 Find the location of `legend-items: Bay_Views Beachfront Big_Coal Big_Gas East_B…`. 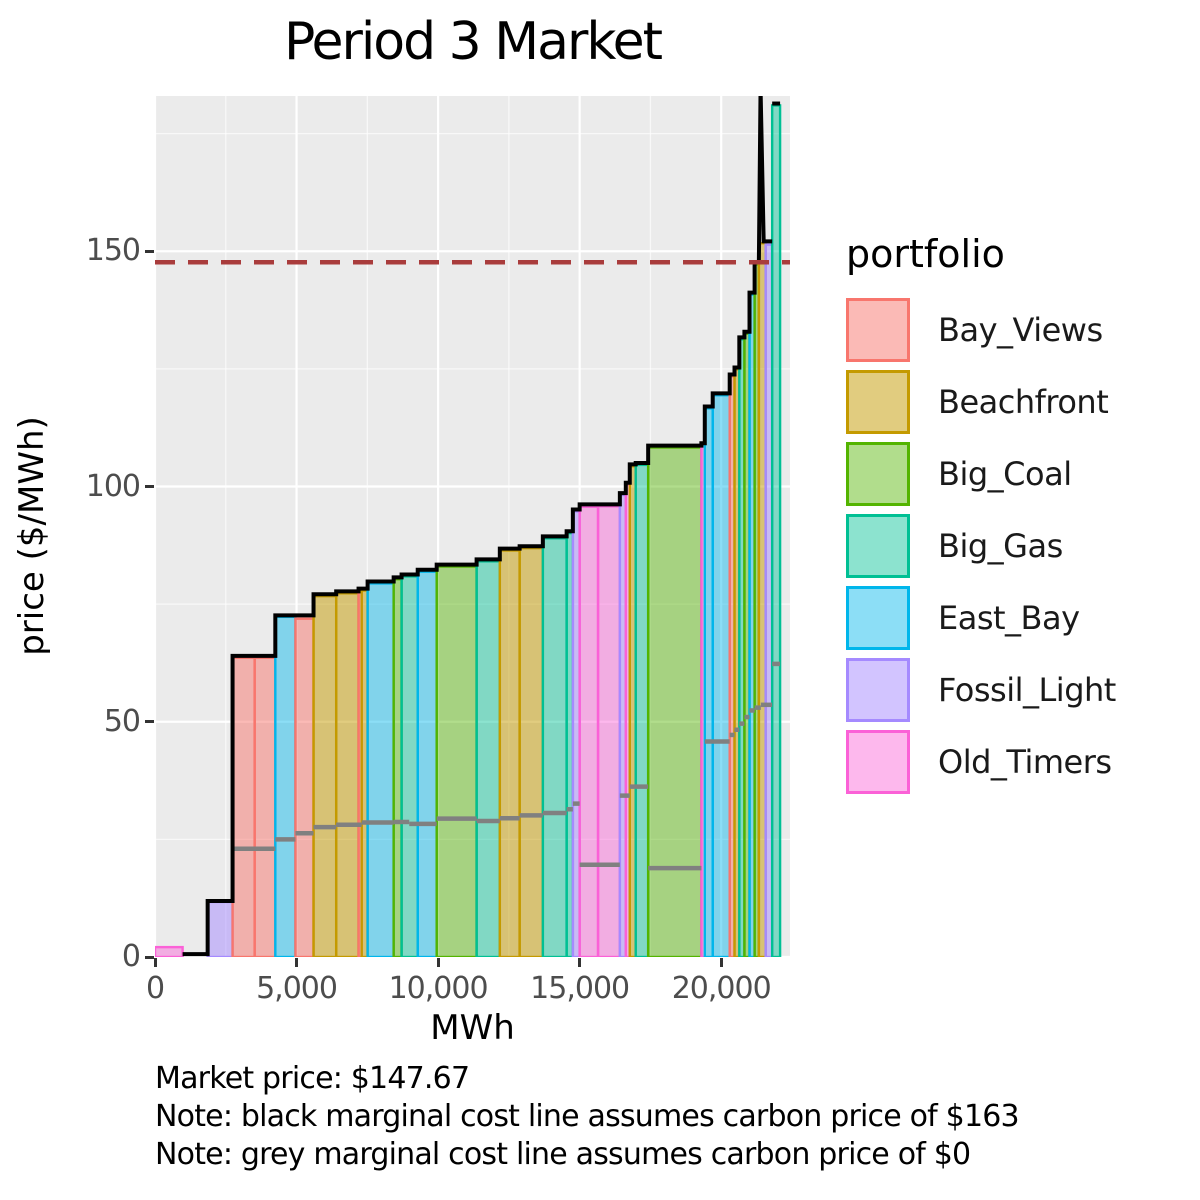

legend-items: Bay_Views Beachfront Big_Coal Big_Gas East_B… is located at coordinates (1011, 546).